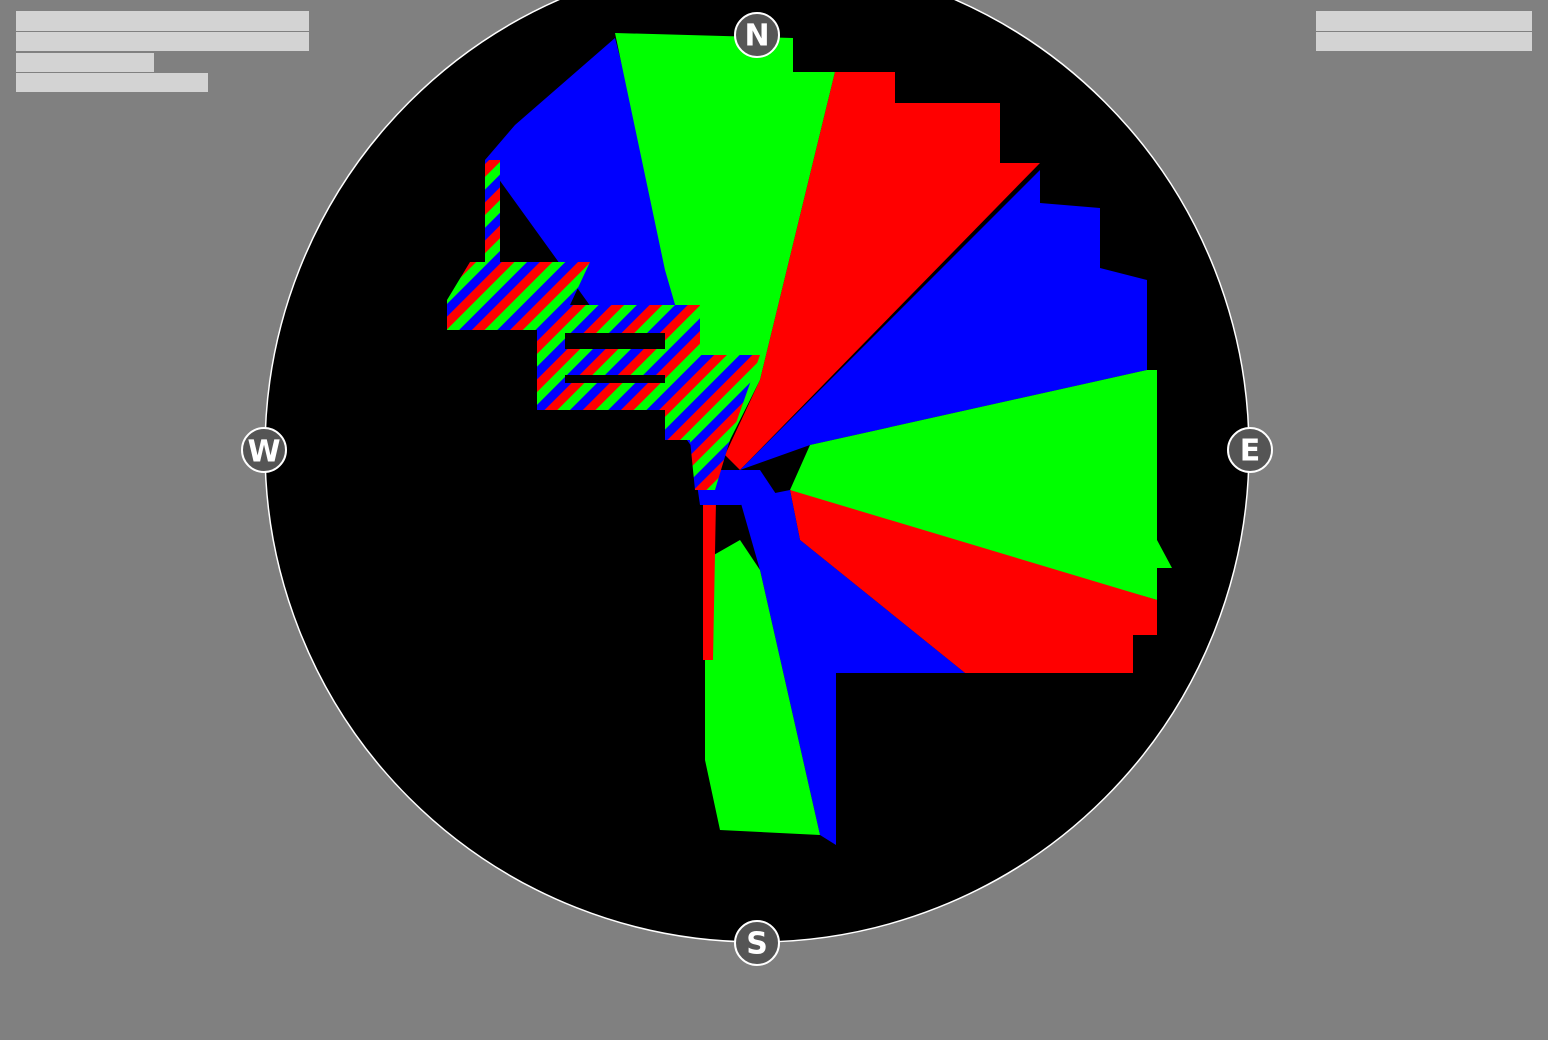 The height and width of the screenshot is (1040, 1548). I want to click on compass-west: W, so click(263, 452).